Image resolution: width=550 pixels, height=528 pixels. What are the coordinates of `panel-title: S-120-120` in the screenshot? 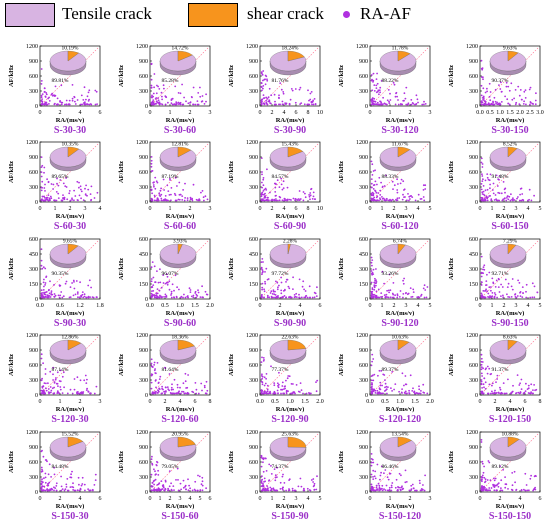 It's located at (400, 419).